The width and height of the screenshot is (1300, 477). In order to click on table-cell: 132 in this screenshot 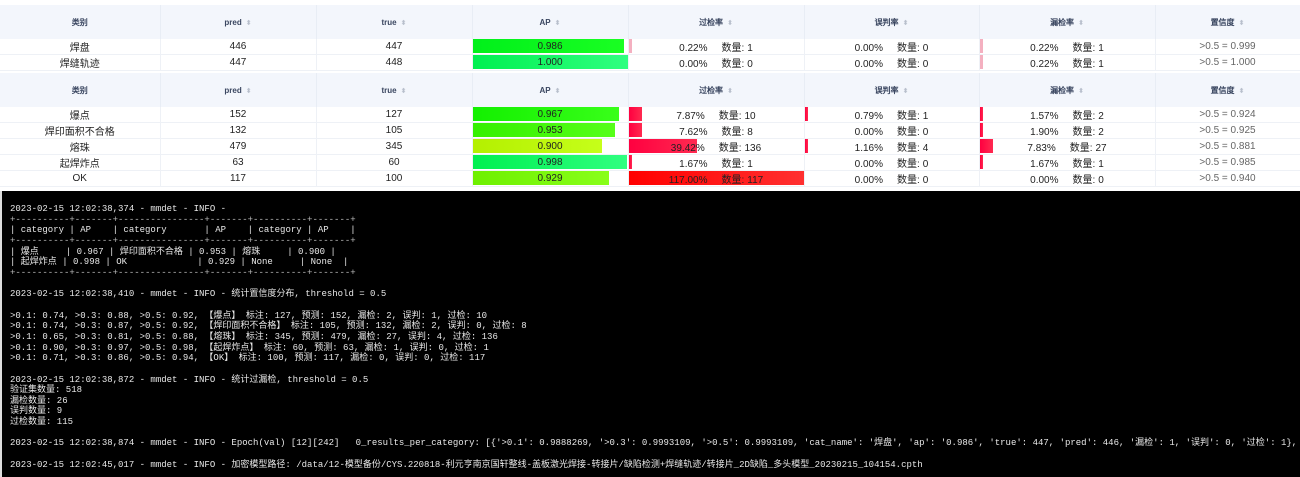, I will do `click(238, 130)`.